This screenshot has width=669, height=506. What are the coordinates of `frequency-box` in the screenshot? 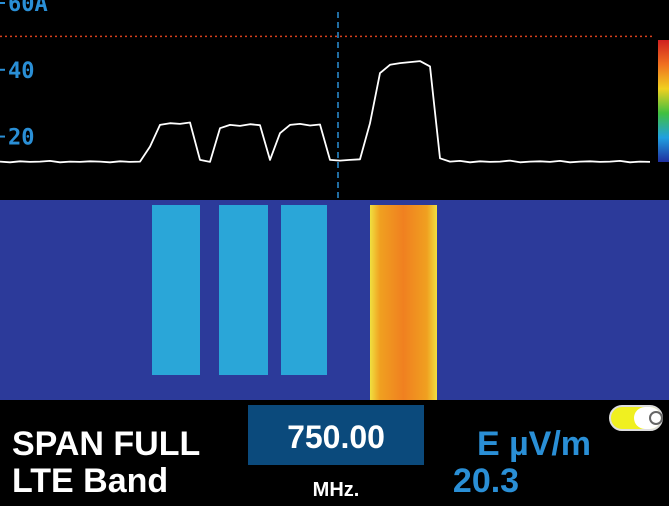 It's located at (336, 435).